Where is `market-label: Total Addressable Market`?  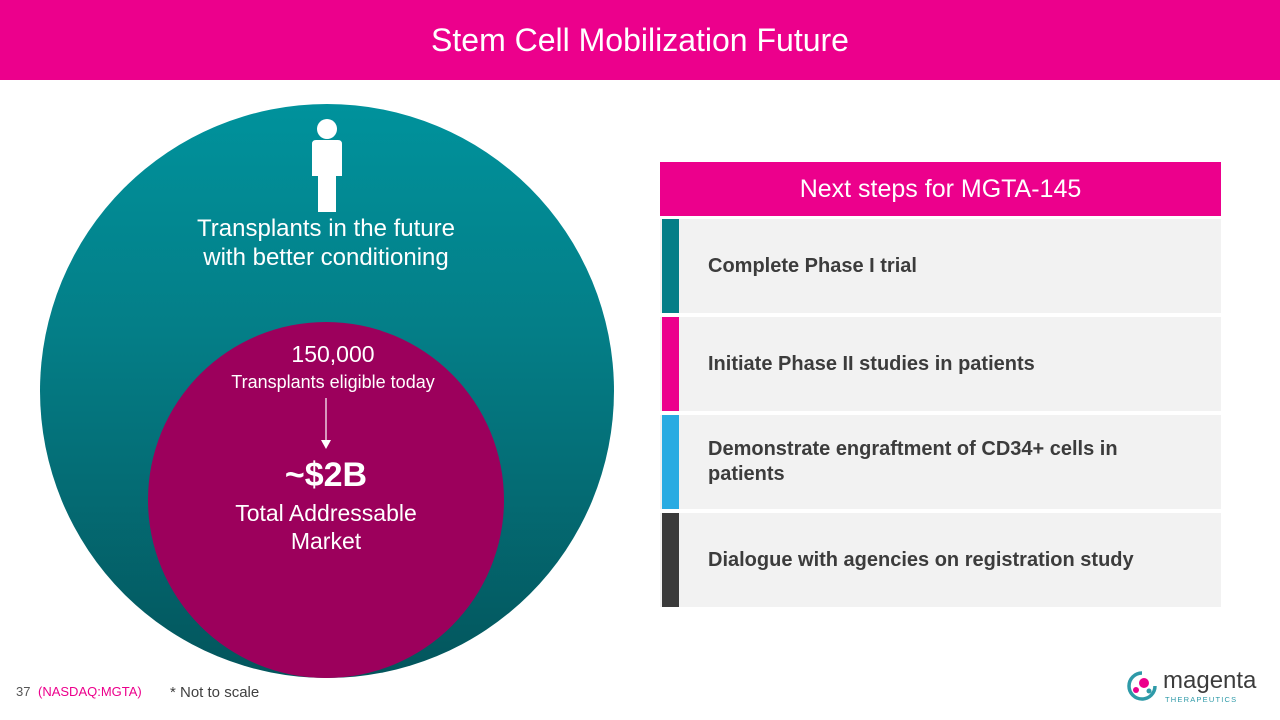
market-label: Total Addressable Market is located at coordinates (326, 527).